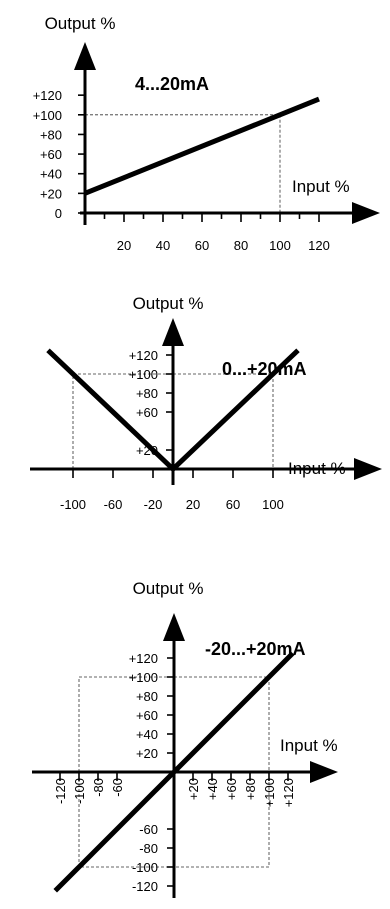 This screenshot has height=909, width=390. What do you see at coordinates (172, 84) in the screenshot?
I see `chart-title: 4...20mA` at bounding box center [172, 84].